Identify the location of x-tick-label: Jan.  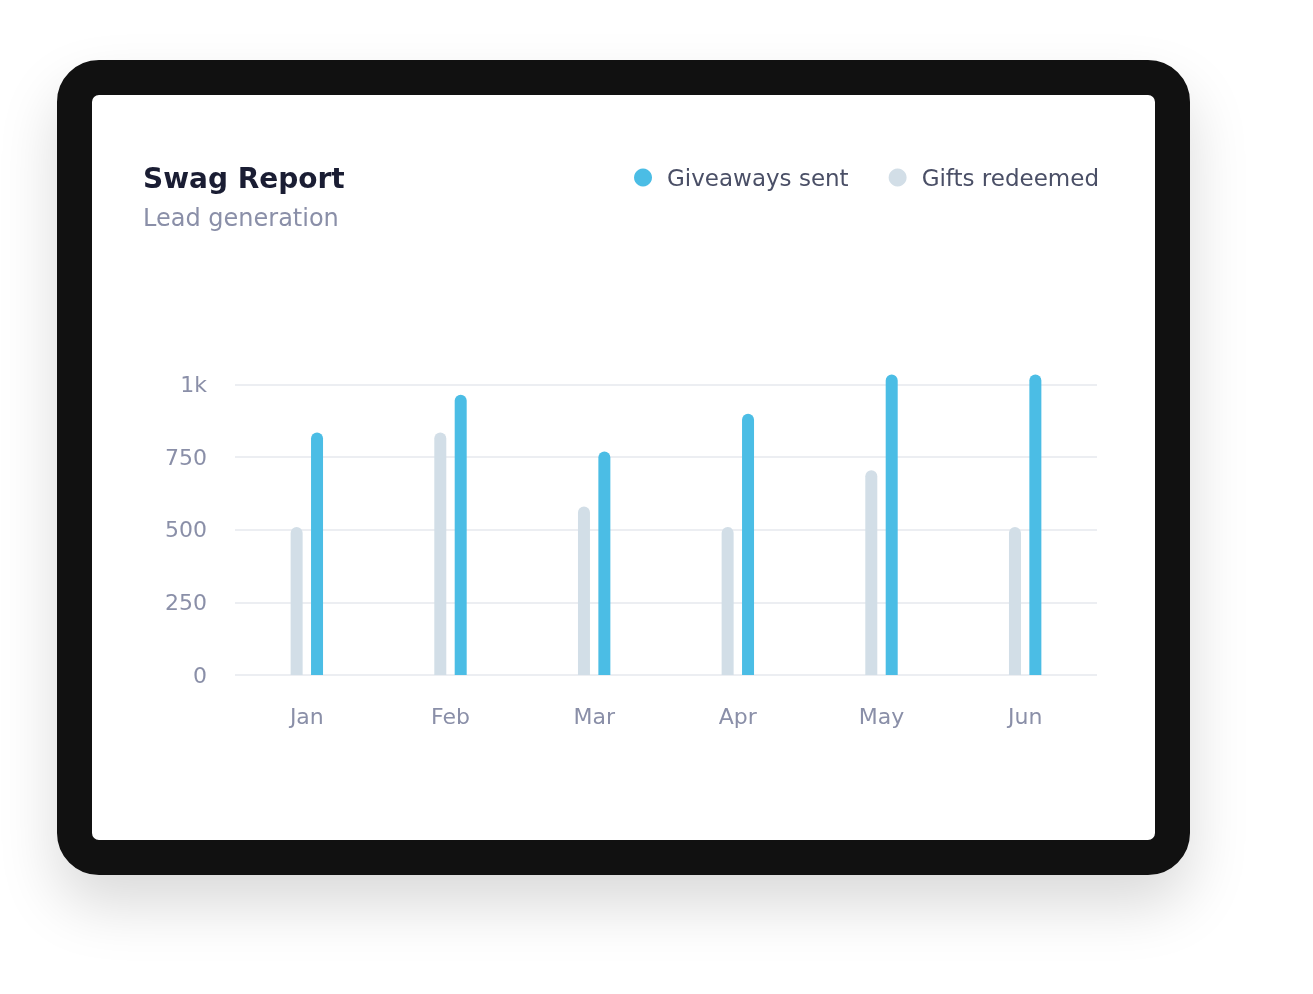
(305, 716).